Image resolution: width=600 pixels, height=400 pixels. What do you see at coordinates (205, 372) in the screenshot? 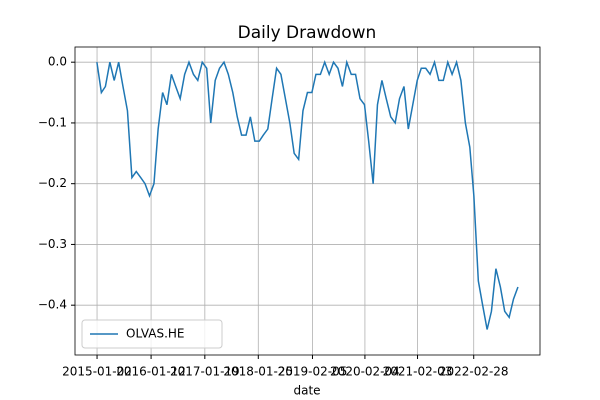
I see `x-tick-label: 2017-01-19` at bounding box center [205, 372].